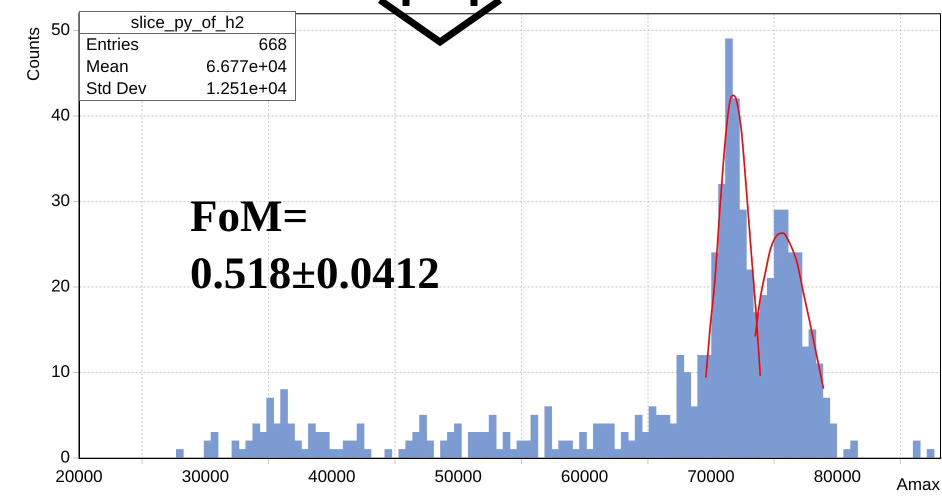 The width and height of the screenshot is (942, 498). What do you see at coordinates (60, 200) in the screenshot?
I see `y-tick-label: 30` at bounding box center [60, 200].